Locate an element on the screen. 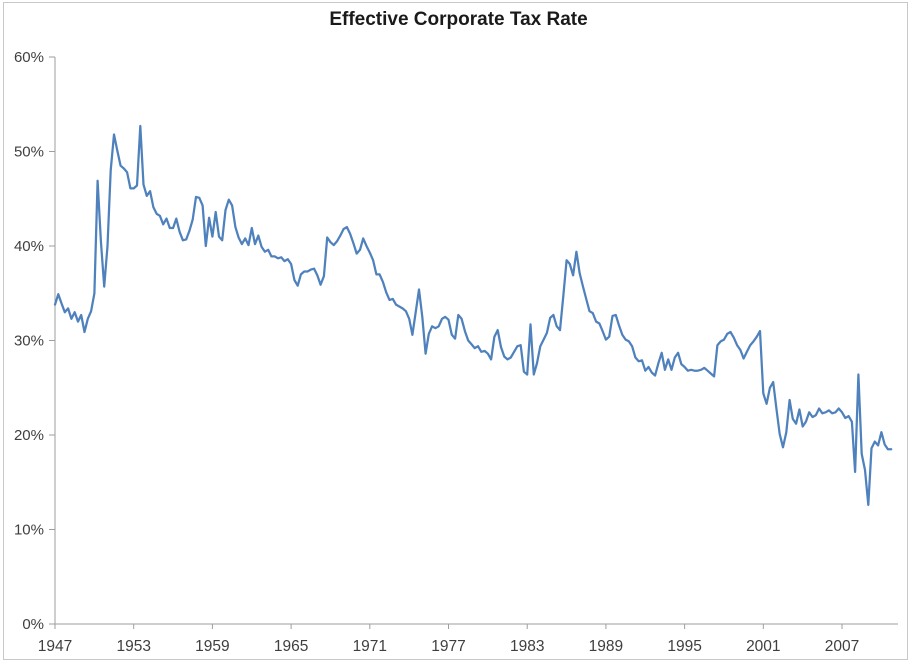 Image resolution: width=917 pixels, height=667 pixels. x-axis-label-2007: 2007 is located at coordinates (842, 646).